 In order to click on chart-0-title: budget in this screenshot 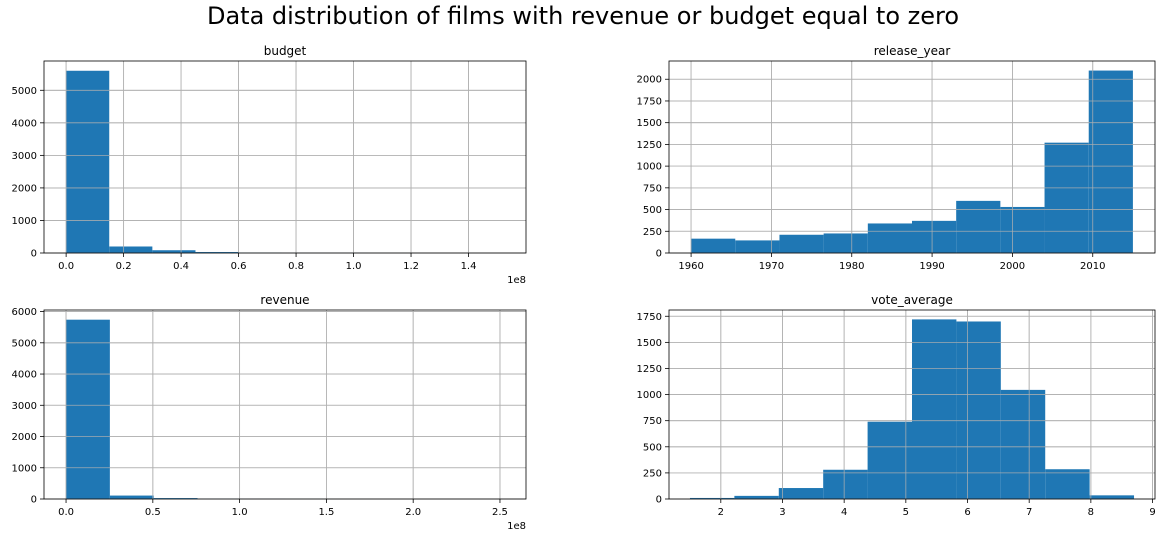, I will do `click(285, 51)`.